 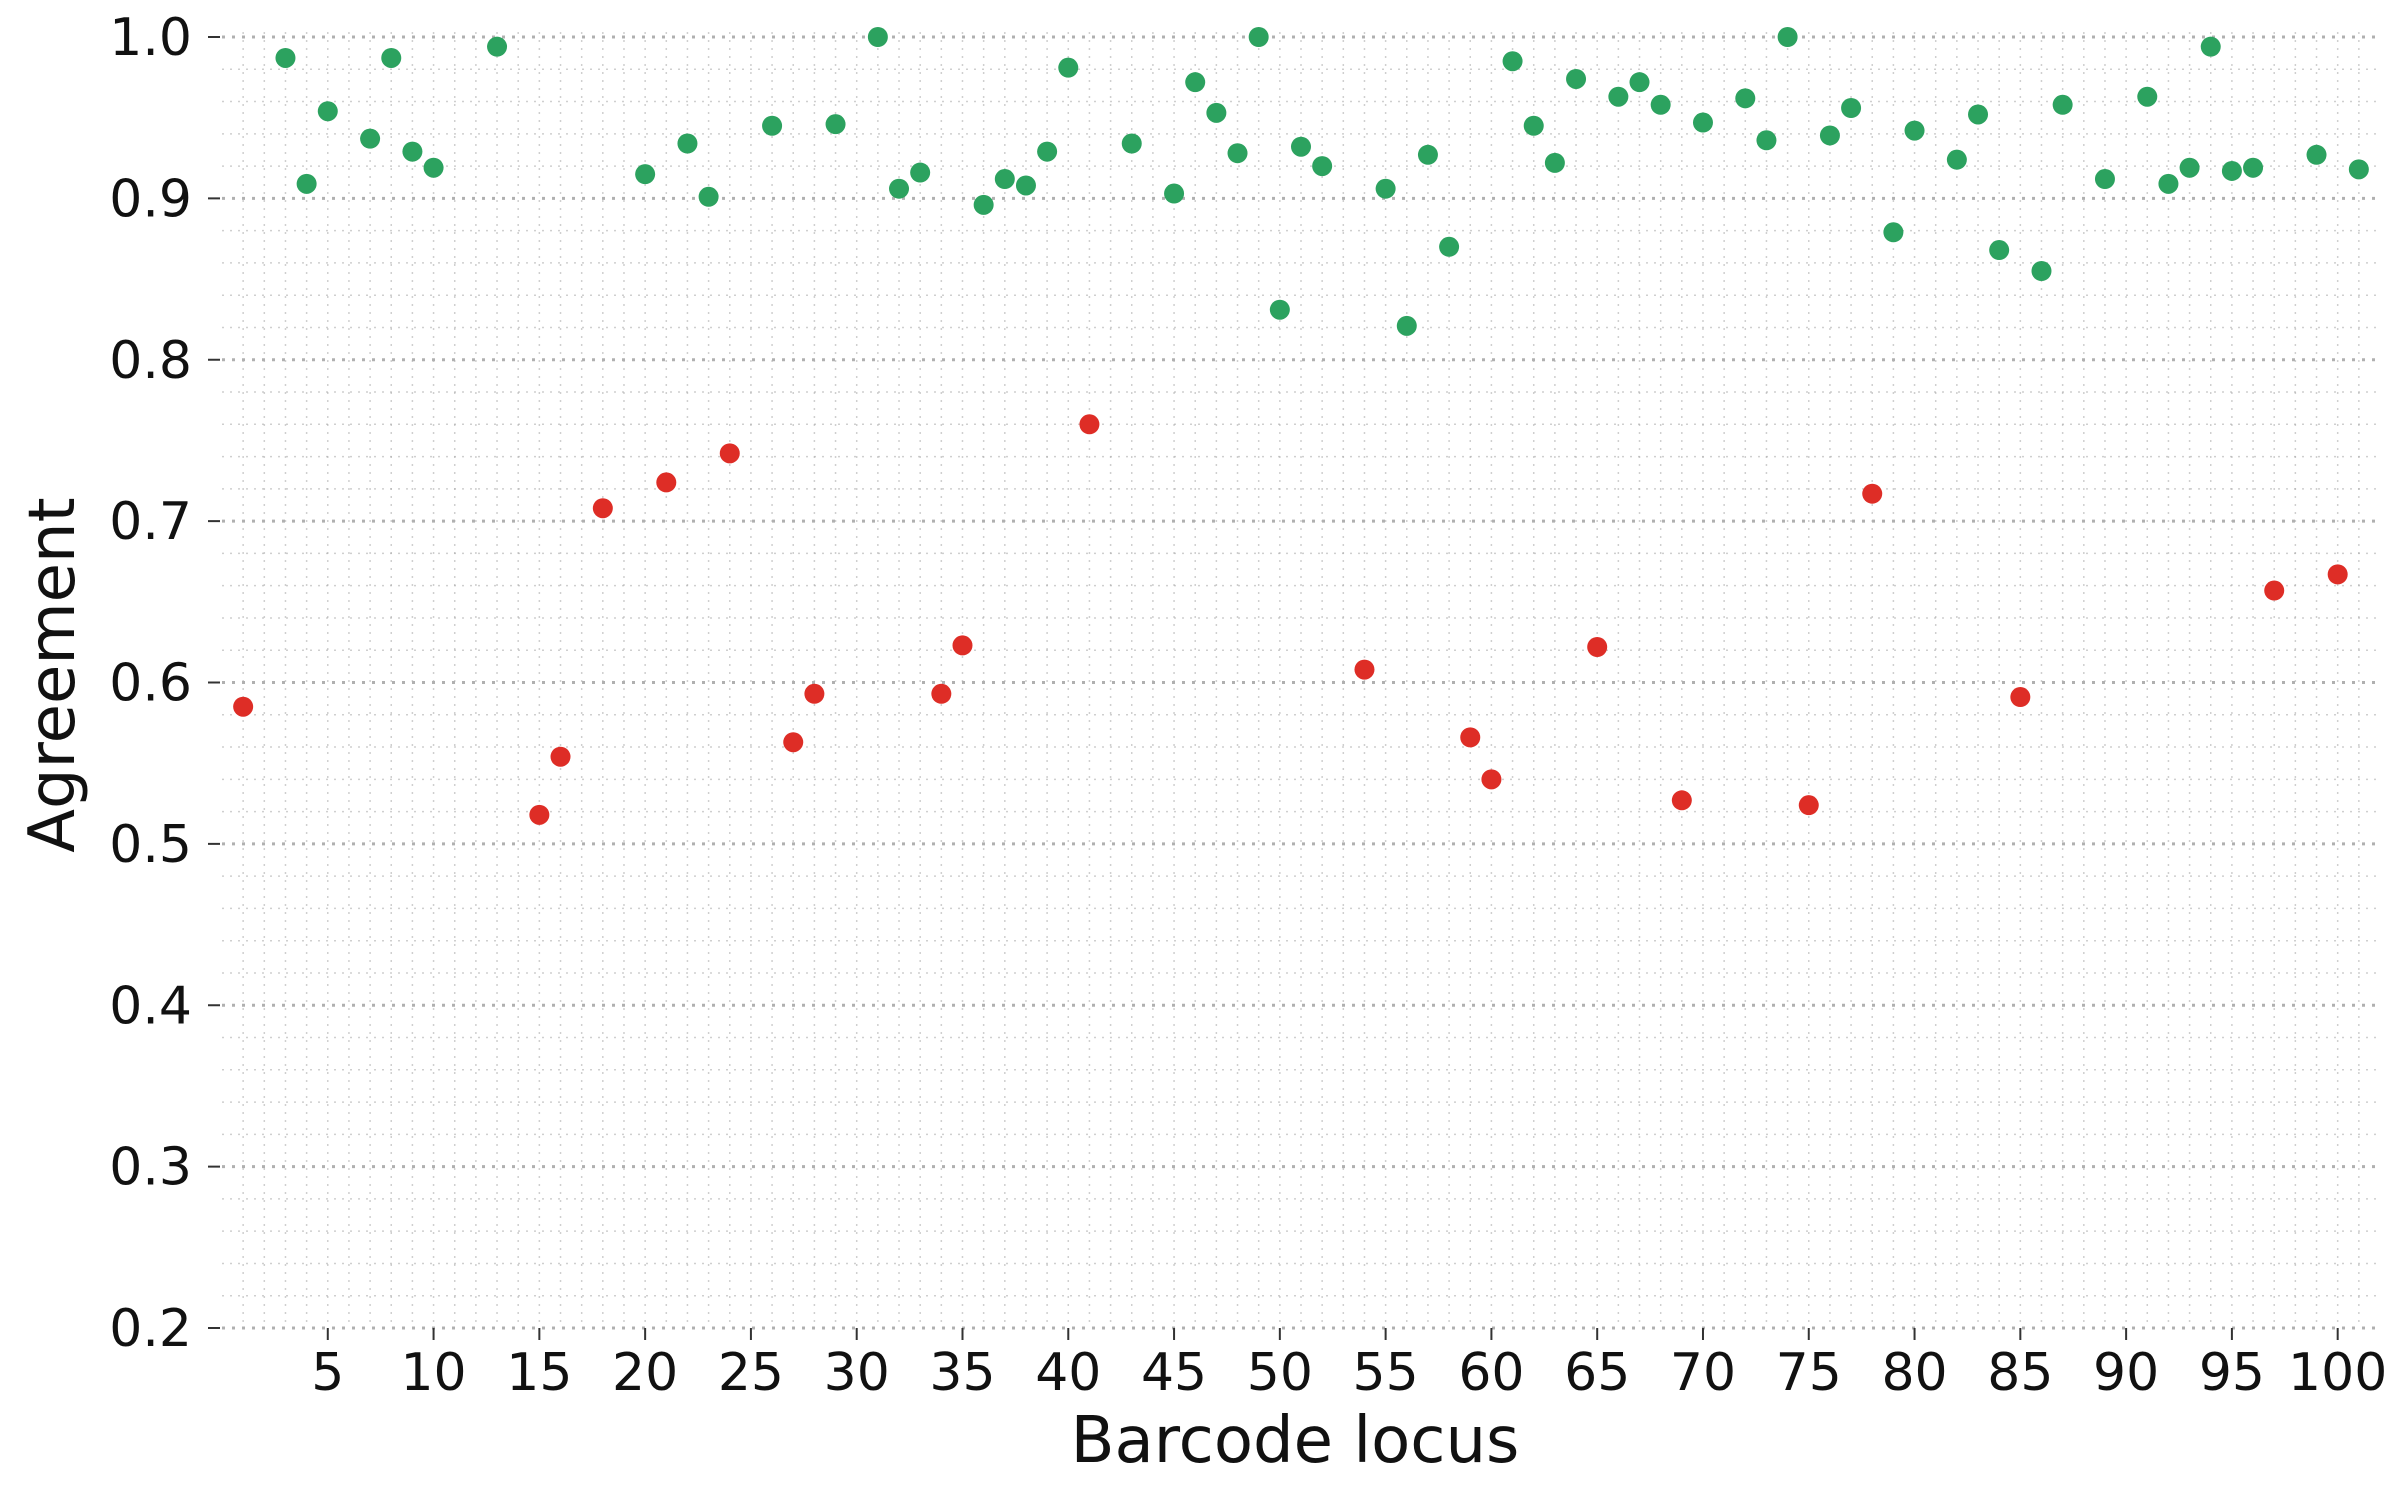 I want to click on x-tick-label: 5, so click(x=327, y=1373).